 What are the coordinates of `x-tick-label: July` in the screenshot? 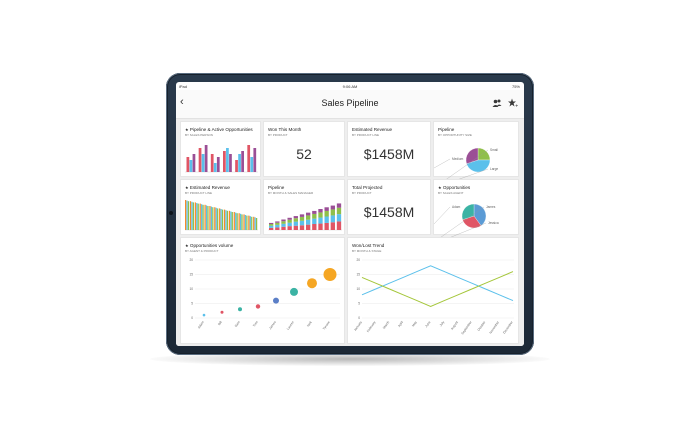 It's located at (442, 323).